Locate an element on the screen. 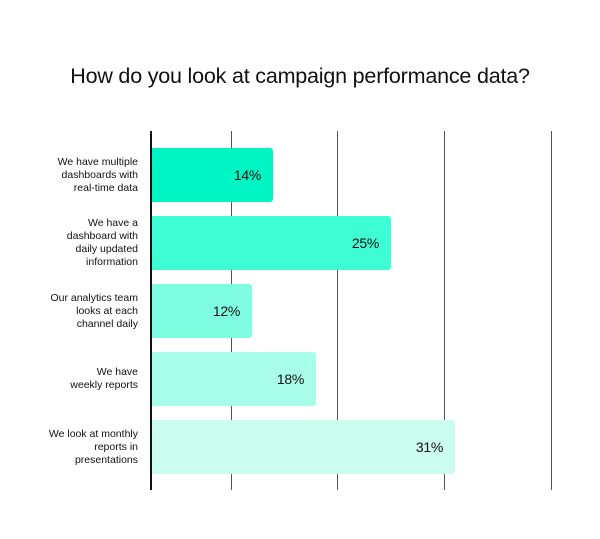 Image resolution: width=600 pixels, height=539 pixels. category-label-line: daily updated is located at coordinates (106, 249).